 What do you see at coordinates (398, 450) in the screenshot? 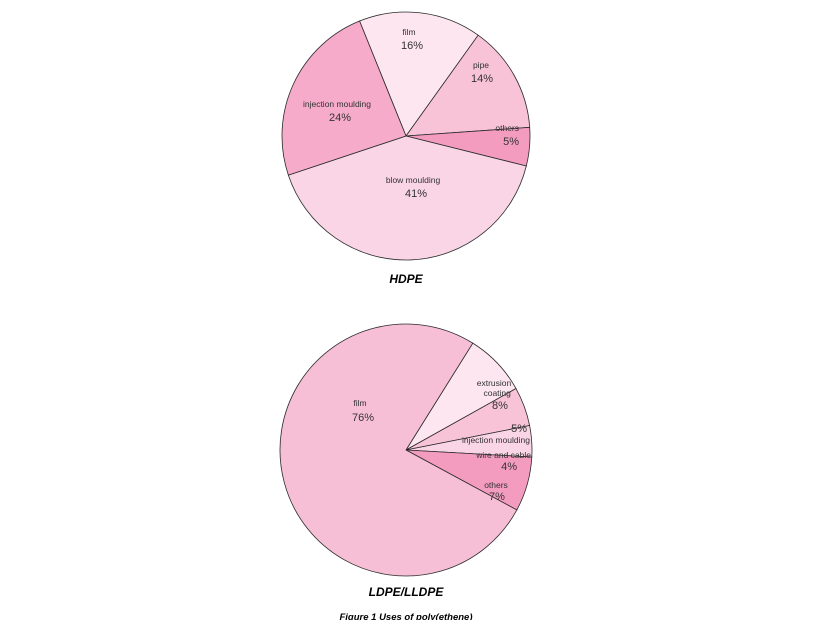
I see `pie-slice-ldpe-lldpe-film` at bounding box center [398, 450].